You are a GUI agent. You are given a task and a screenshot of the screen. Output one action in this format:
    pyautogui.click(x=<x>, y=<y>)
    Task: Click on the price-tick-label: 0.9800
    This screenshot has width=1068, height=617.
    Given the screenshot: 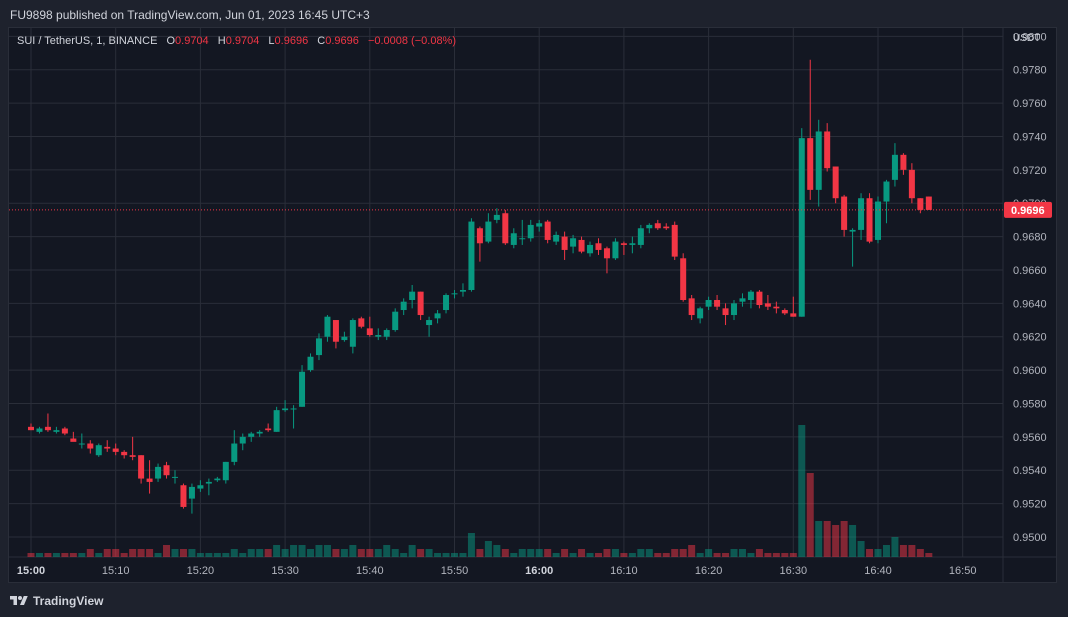 What is the action you would take?
    pyautogui.click(x=1030, y=37)
    